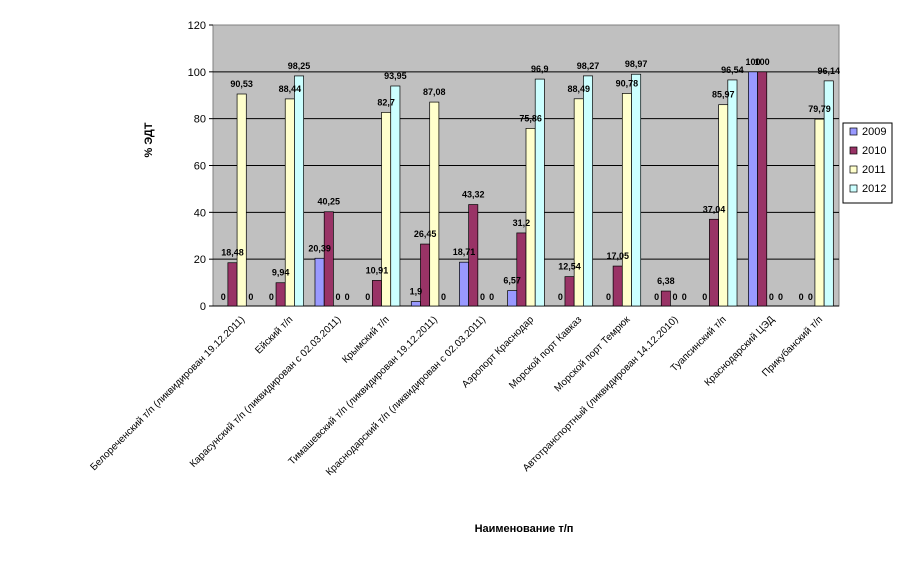 The image size is (897, 562). I want to click on data-label: 31,2, so click(522, 223).